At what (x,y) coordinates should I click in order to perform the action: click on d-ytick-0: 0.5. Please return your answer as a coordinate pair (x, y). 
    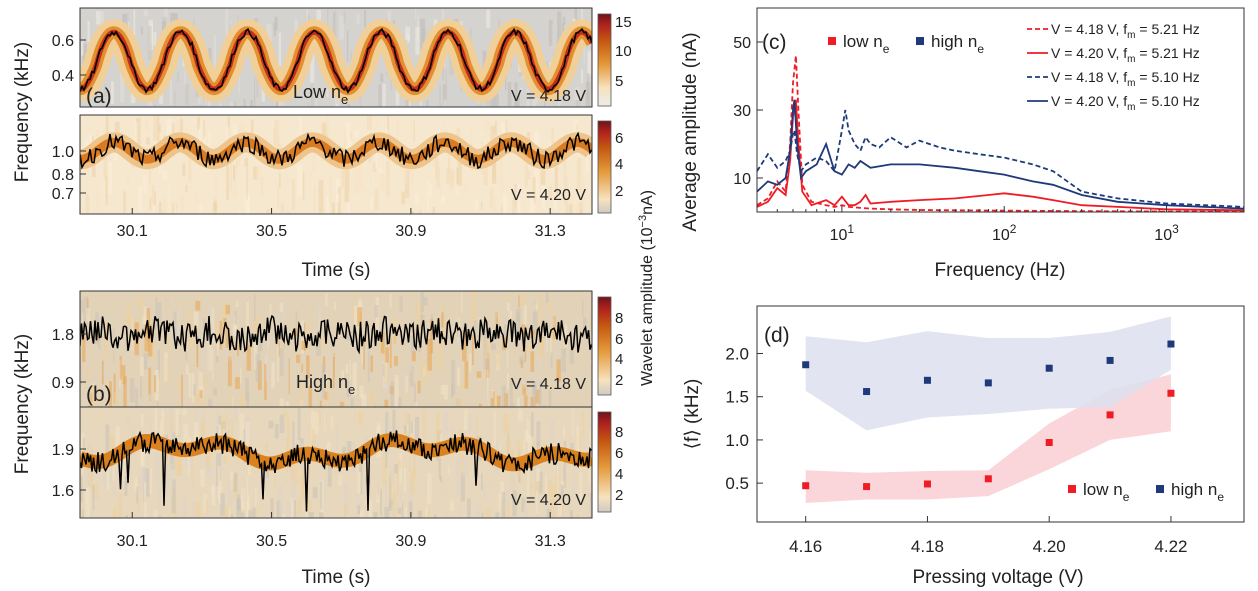
    Looking at the image, I should click on (737, 483).